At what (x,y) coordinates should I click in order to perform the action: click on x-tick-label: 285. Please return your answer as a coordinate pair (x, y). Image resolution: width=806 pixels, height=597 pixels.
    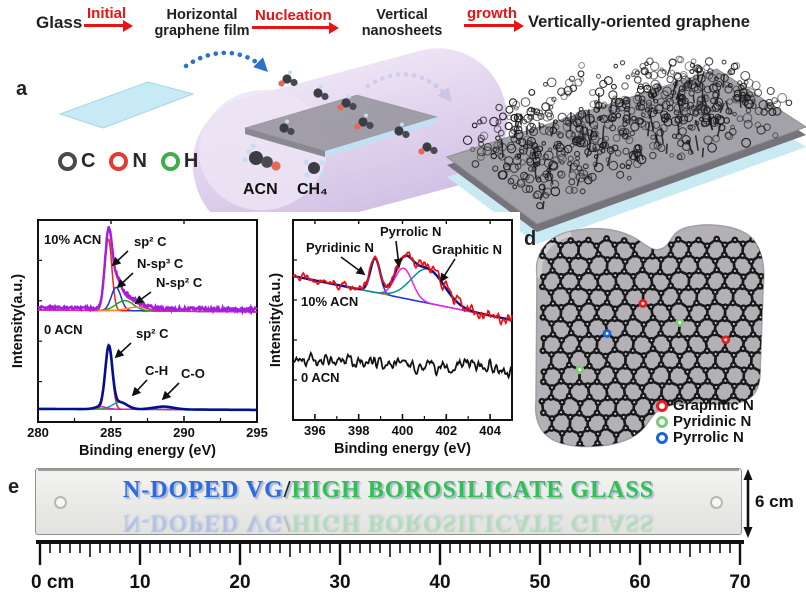
    Looking at the image, I should click on (111, 432).